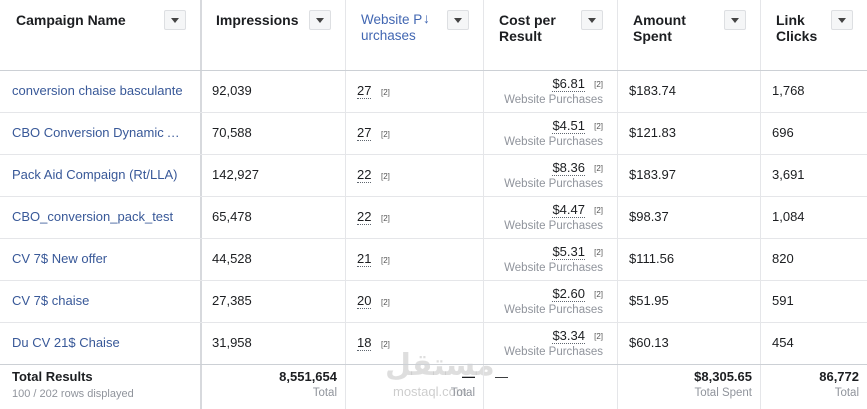  I want to click on watermark-site: mostaql.com, so click(430, 391).